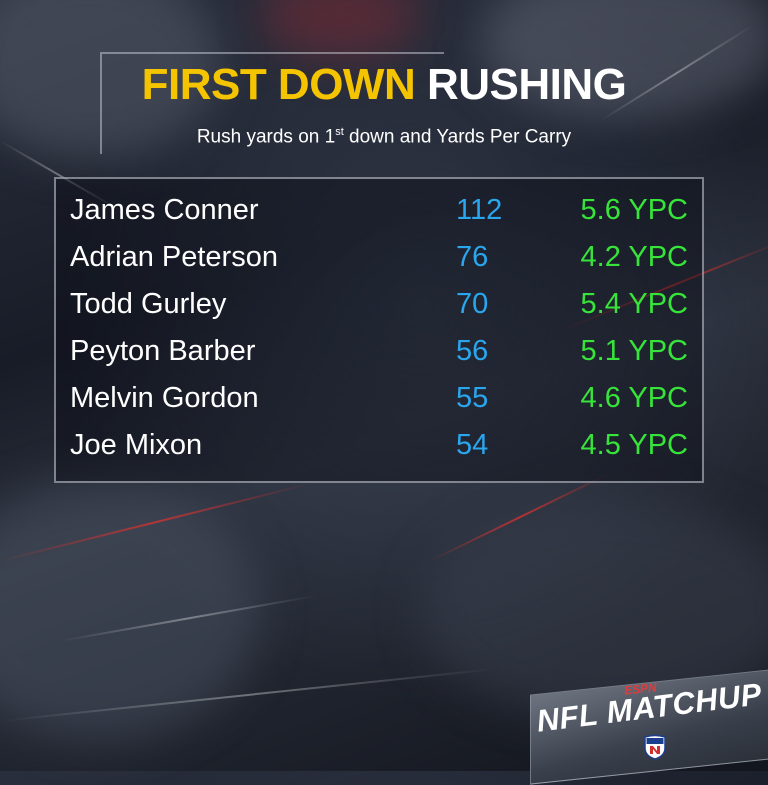  Describe the element at coordinates (266, 137) in the screenshot. I see `subtitle-before: Rush yards on 1` at that location.